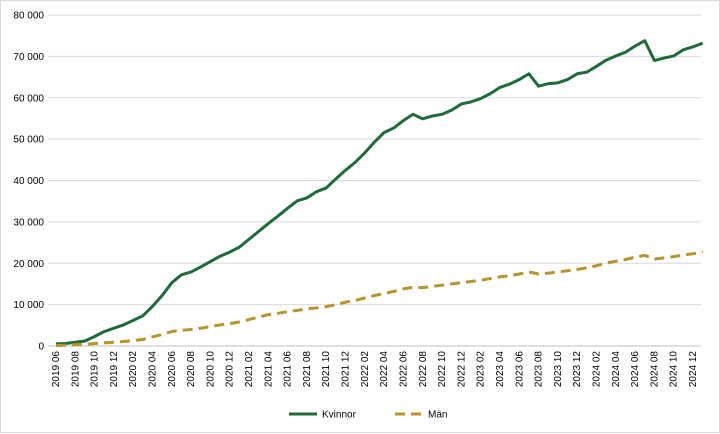  Describe the element at coordinates (365, 369) in the screenshot. I see `x-tick-label: 2022 02` at that location.